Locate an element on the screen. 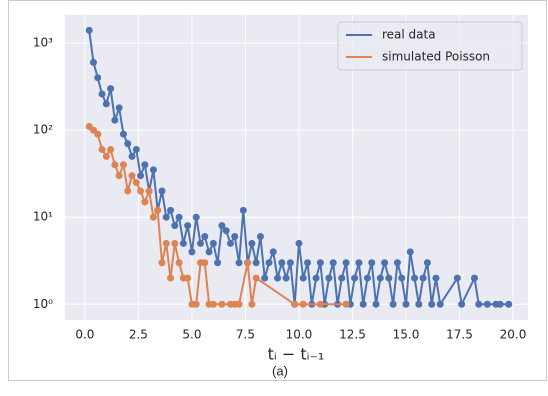 Image resolution: width=548 pixels, height=396 pixels. x-tick-label: 10.0 is located at coordinates (299, 335).